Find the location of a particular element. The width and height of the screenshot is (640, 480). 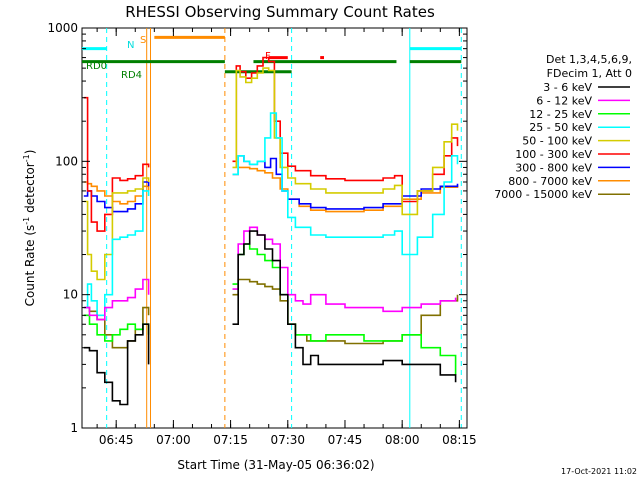

x-tick-label: 07:45 is located at coordinates (345, 440).